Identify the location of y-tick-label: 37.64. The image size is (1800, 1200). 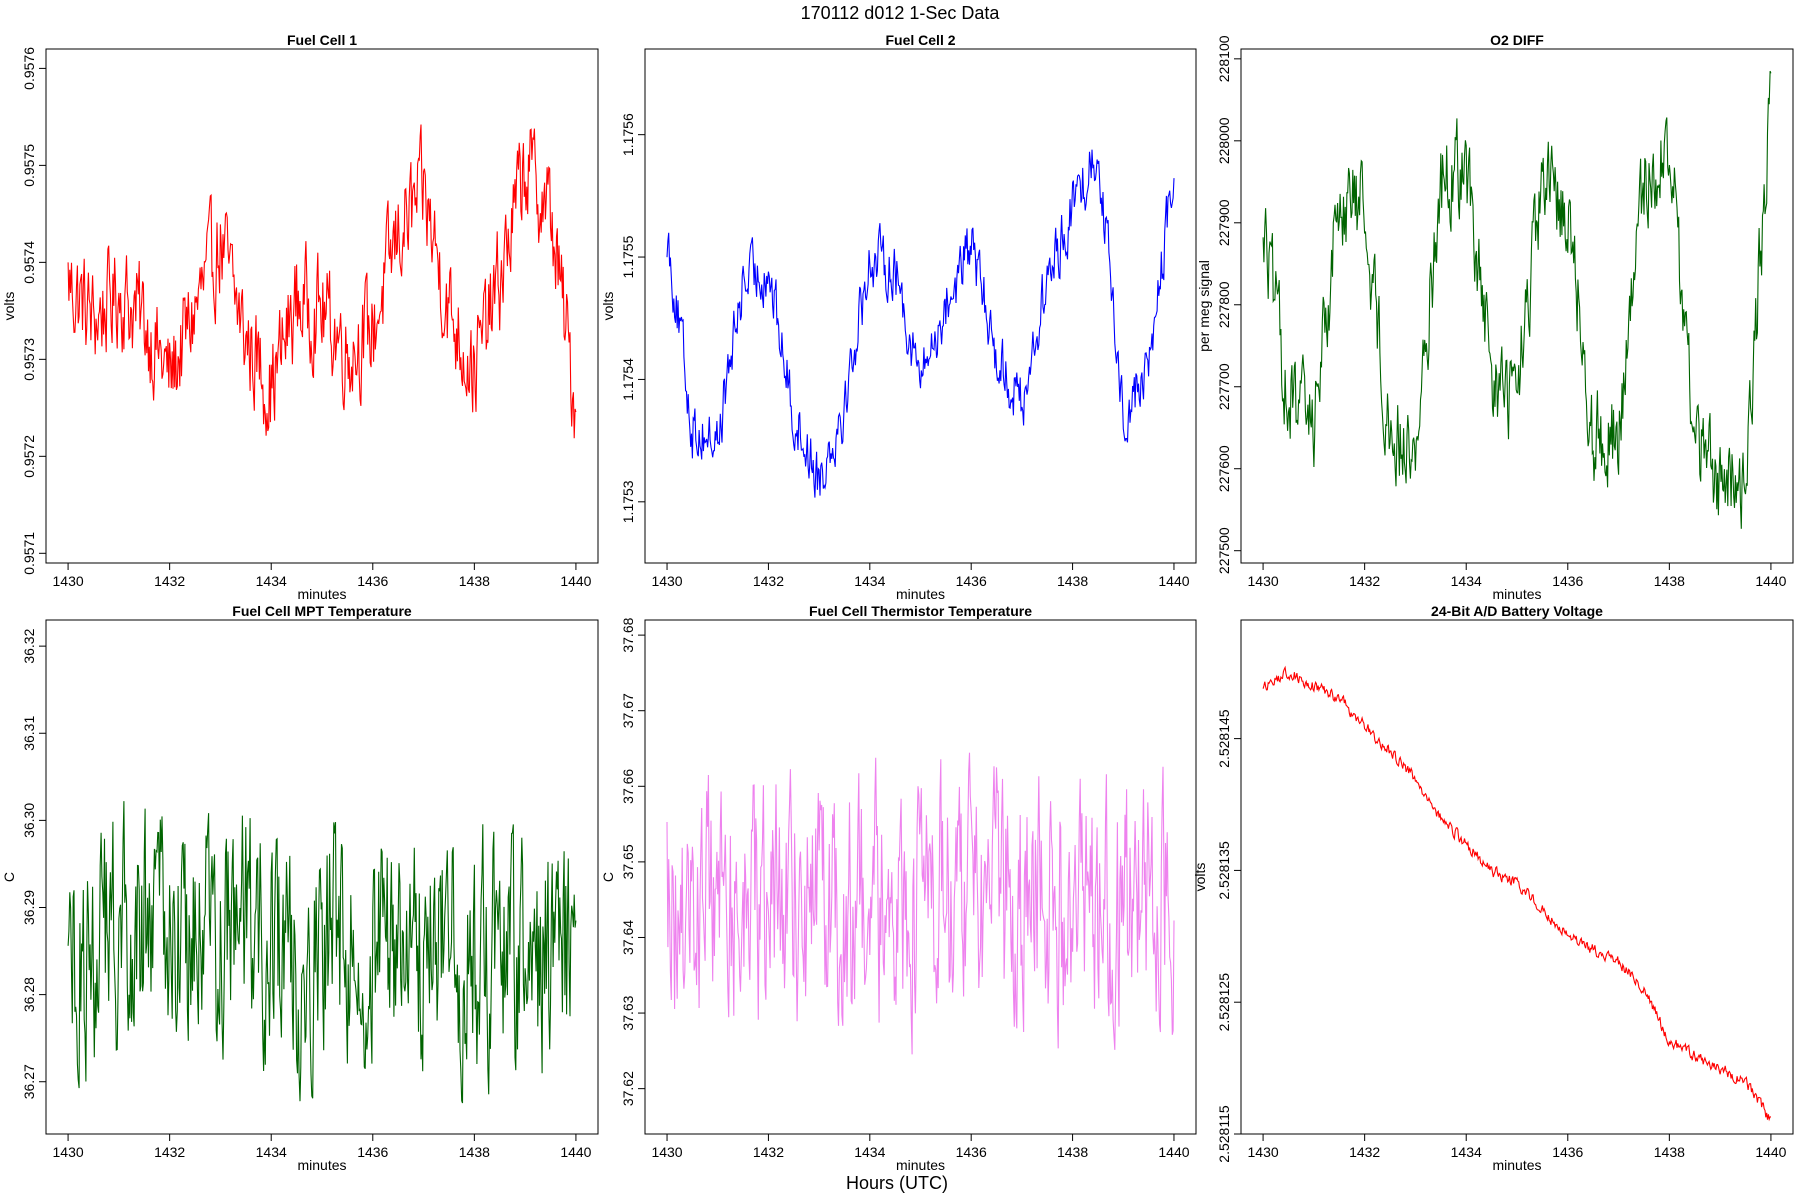
(628, 937).